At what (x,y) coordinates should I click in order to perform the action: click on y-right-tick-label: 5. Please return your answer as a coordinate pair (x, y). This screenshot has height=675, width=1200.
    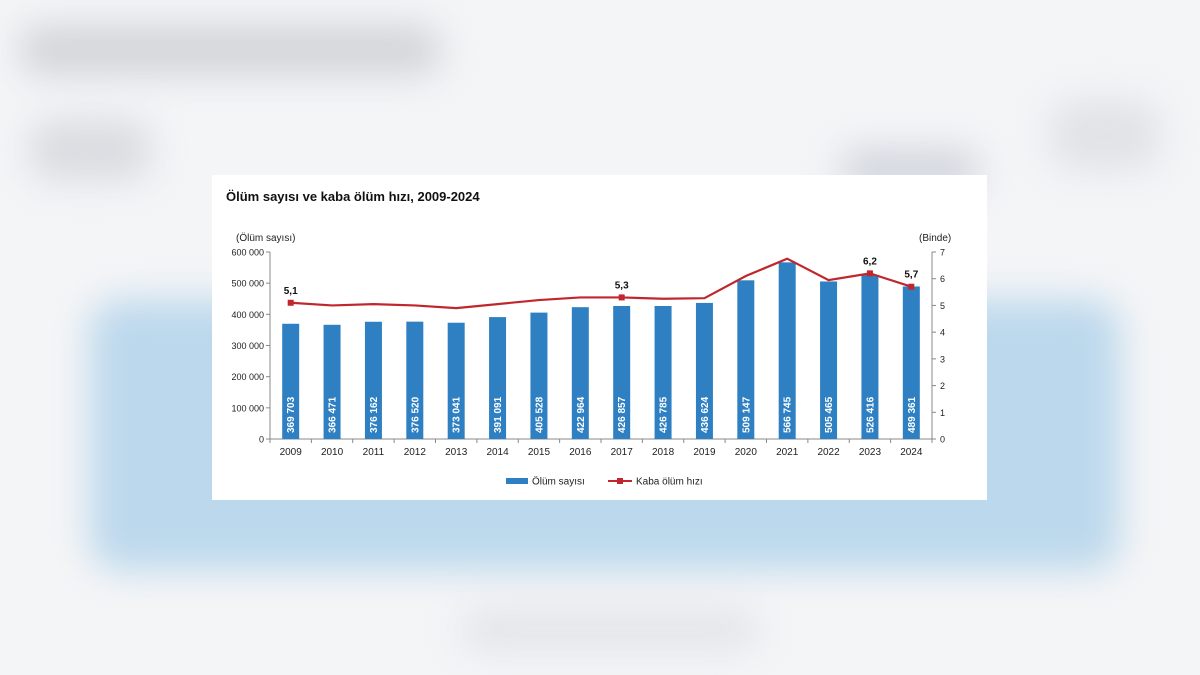
    Looking at the image, I should click on (942, 306).